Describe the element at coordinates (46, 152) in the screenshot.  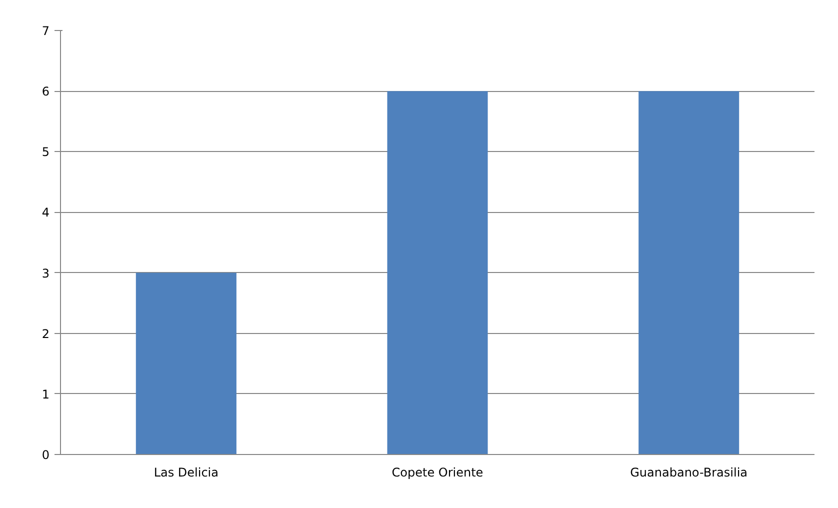
I see `y-tick-label: 5` at that location.